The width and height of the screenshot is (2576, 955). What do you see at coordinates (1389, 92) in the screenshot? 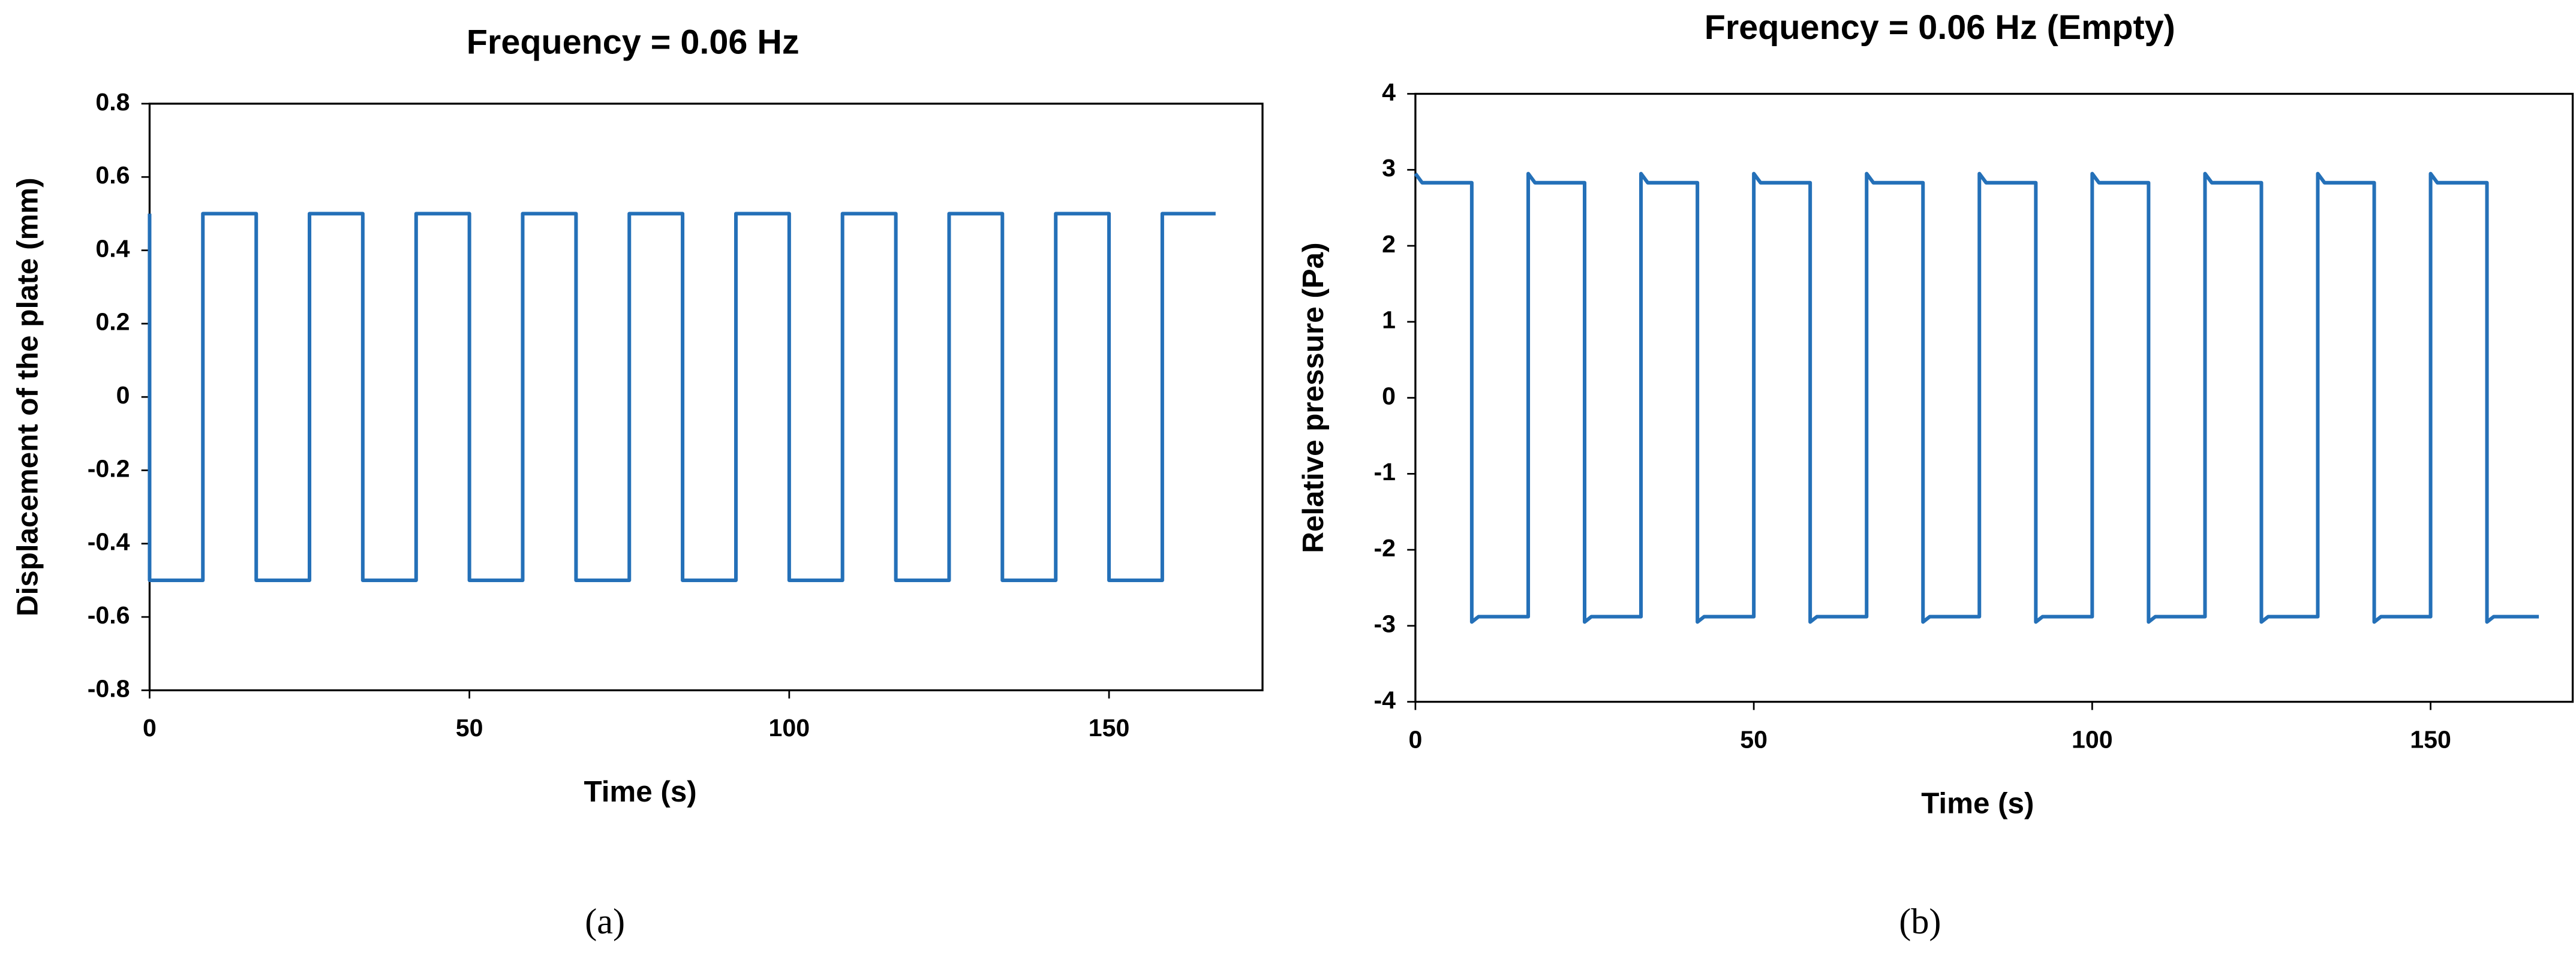
I see `y-tick-label: 4` at bounding box center [1389, 92].